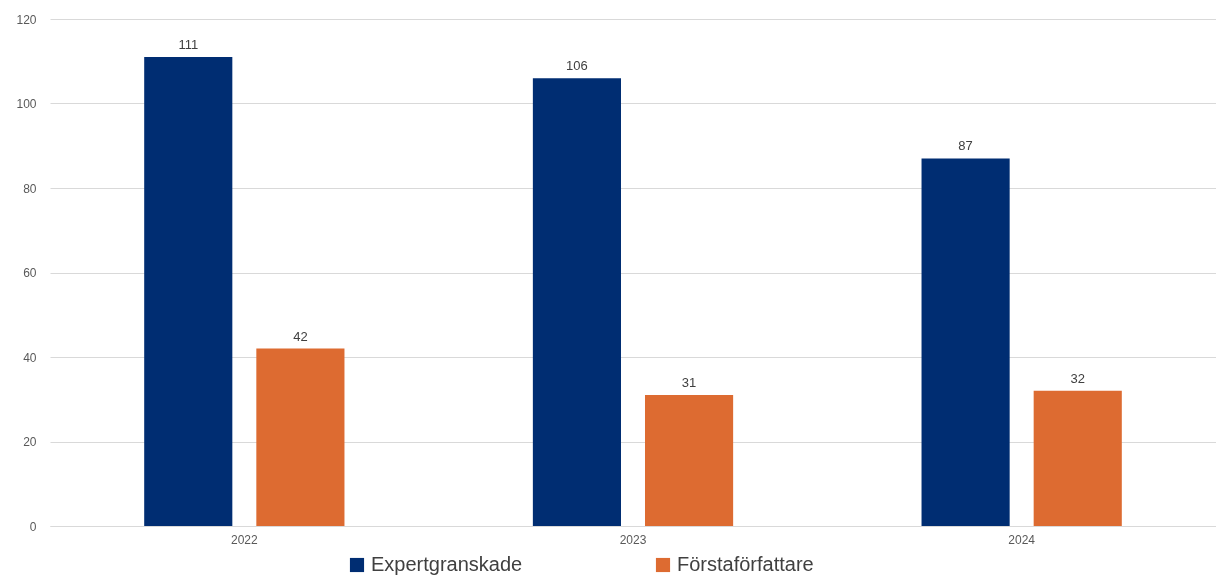  Describe the element at coordinates (33, 526) in the screenshot. I see `y-tick-label: 0` at that location.